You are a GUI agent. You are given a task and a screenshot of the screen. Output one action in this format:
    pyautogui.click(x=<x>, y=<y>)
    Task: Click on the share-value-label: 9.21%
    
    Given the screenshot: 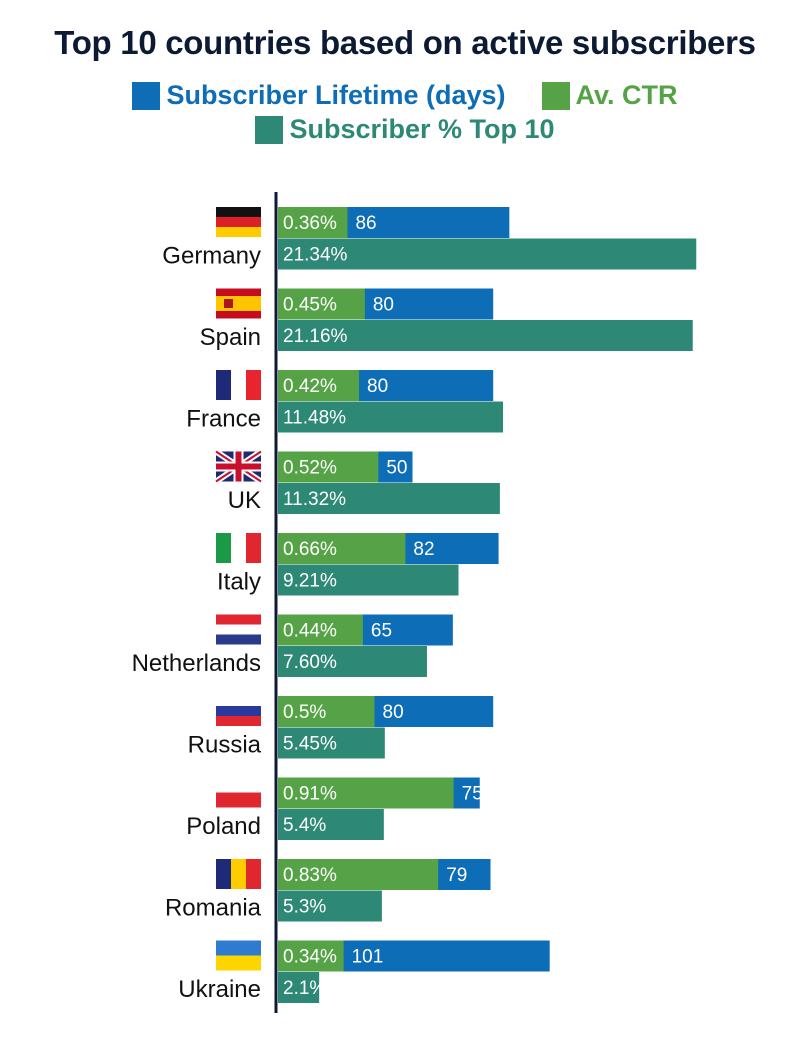 What is the action you would take?
    pyautogui.click(x=310, y=581)
    